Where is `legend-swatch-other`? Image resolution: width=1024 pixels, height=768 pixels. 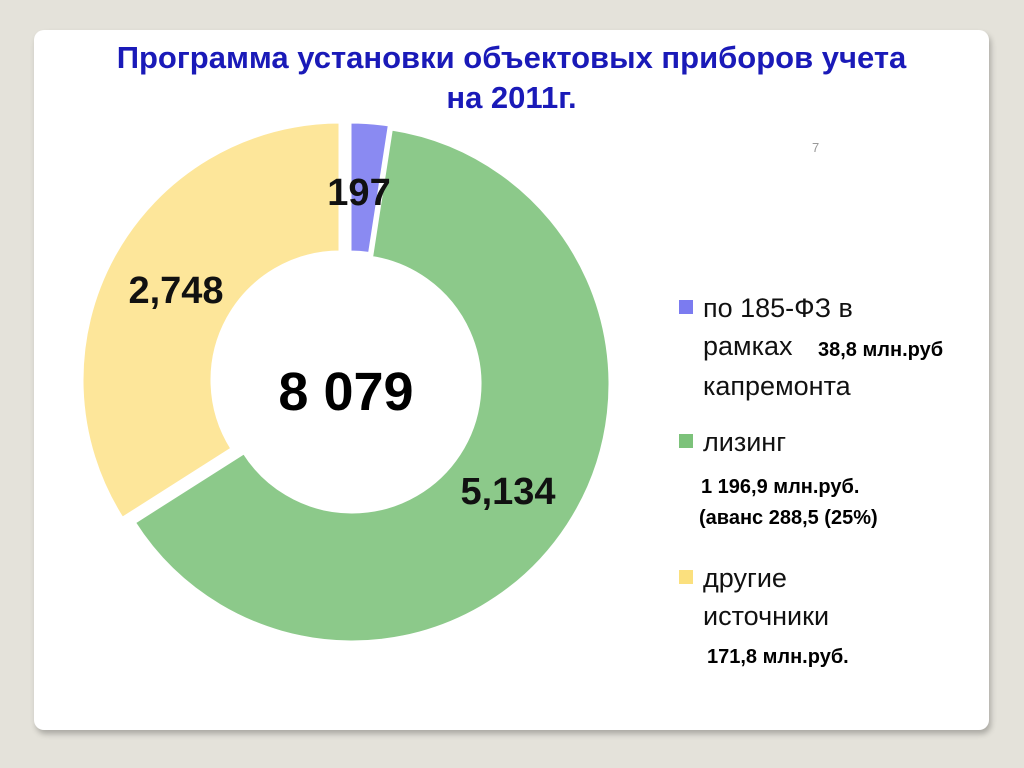 legend-swatch-other is located at coordinates (686, 577).